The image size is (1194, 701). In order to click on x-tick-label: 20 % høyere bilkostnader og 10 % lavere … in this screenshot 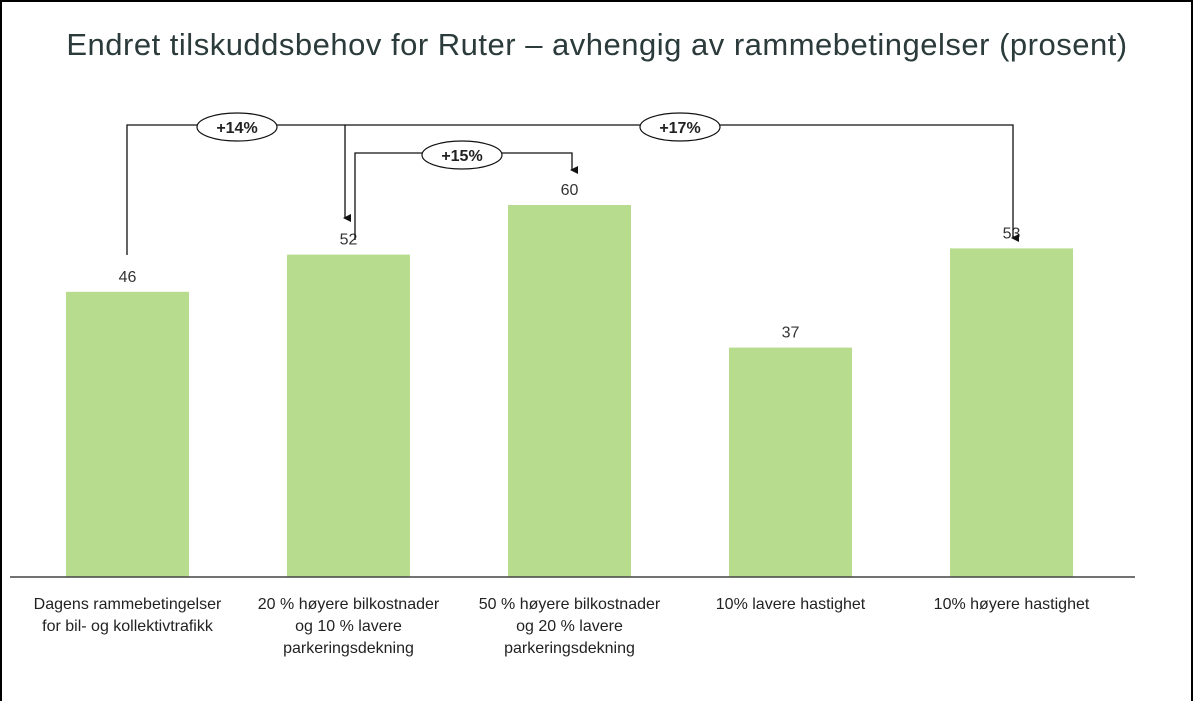, I will do `click(348, 626)`.